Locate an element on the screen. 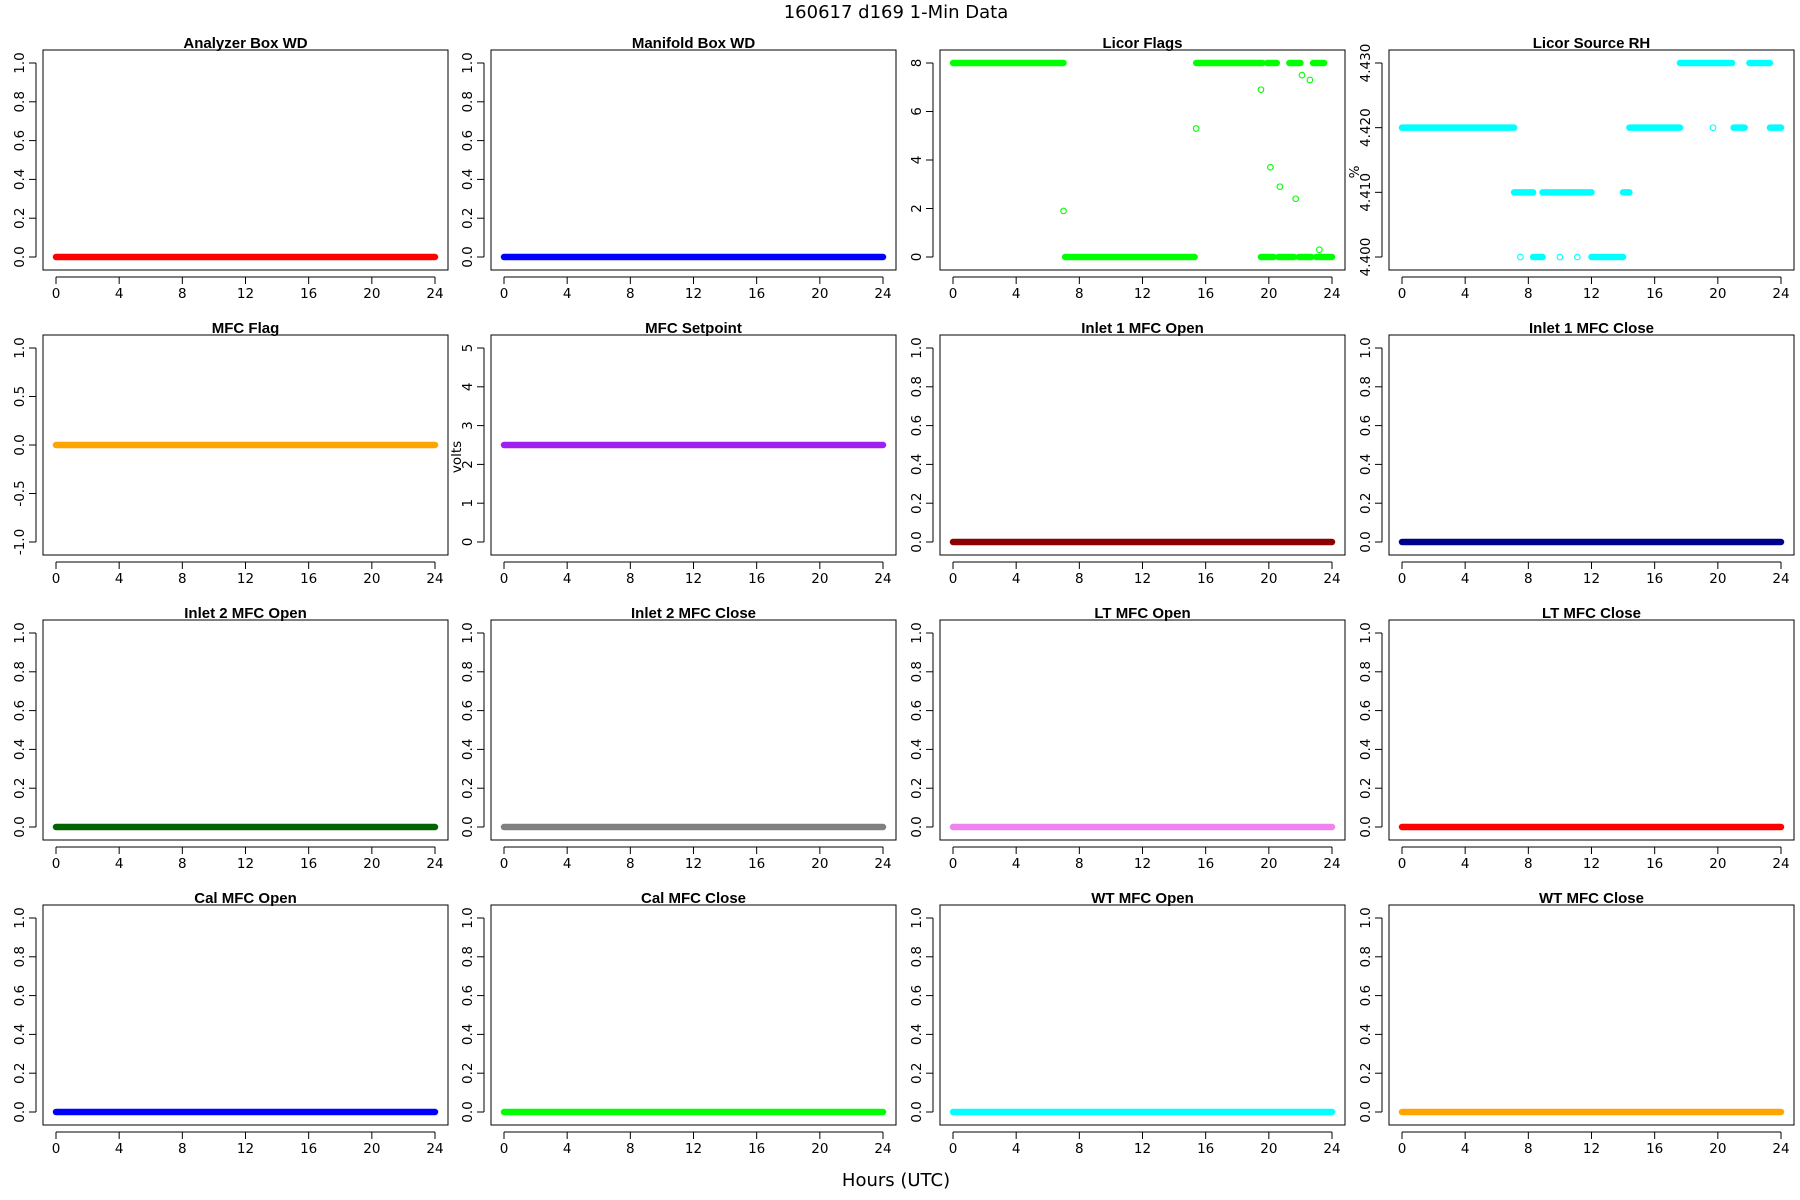  y-axis-title: volts is located at coordinates (457, 457).